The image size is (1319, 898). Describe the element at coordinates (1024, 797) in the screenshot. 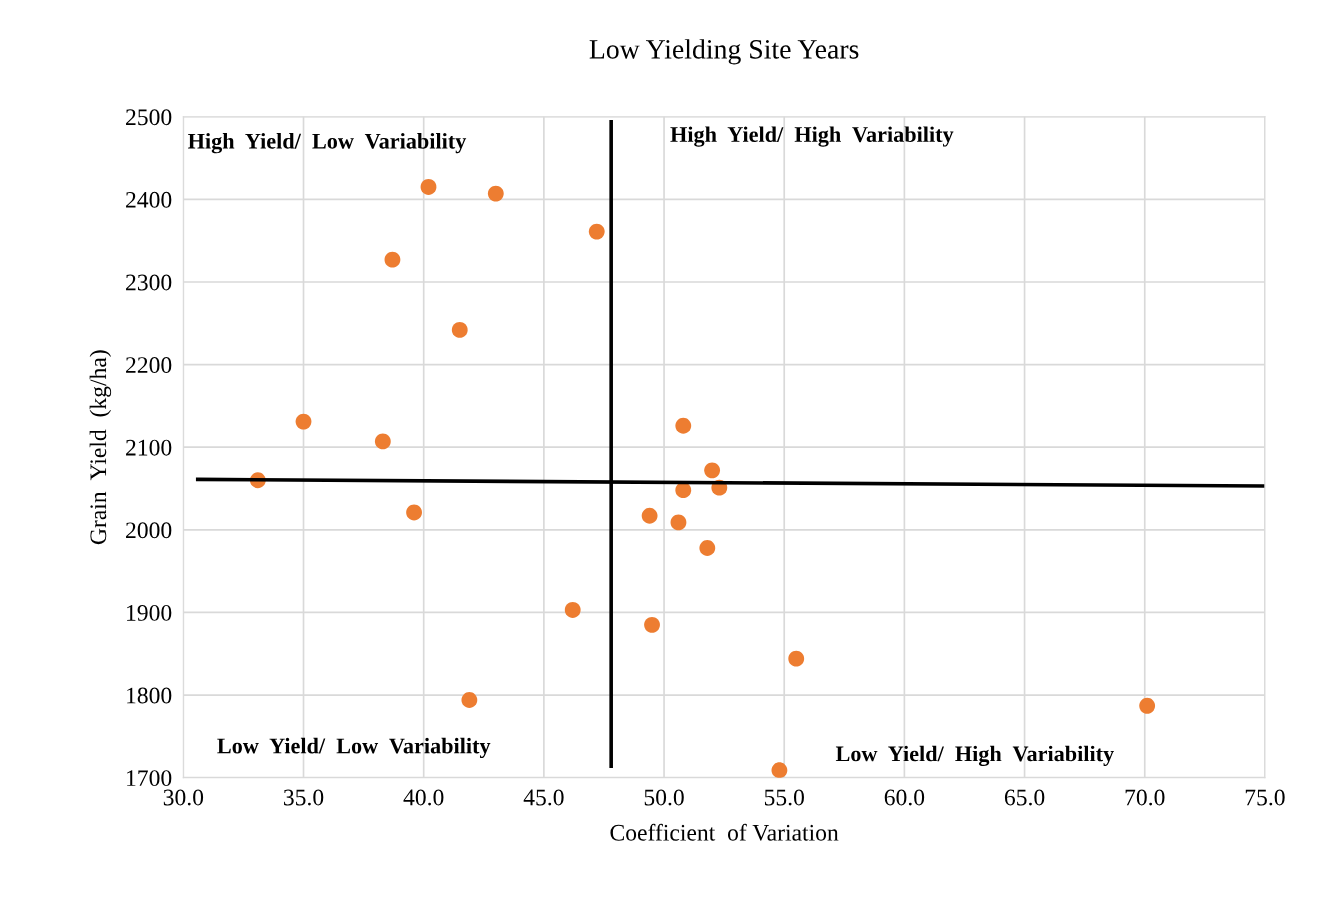

I see `x-tick-label: 65.0` at that location.